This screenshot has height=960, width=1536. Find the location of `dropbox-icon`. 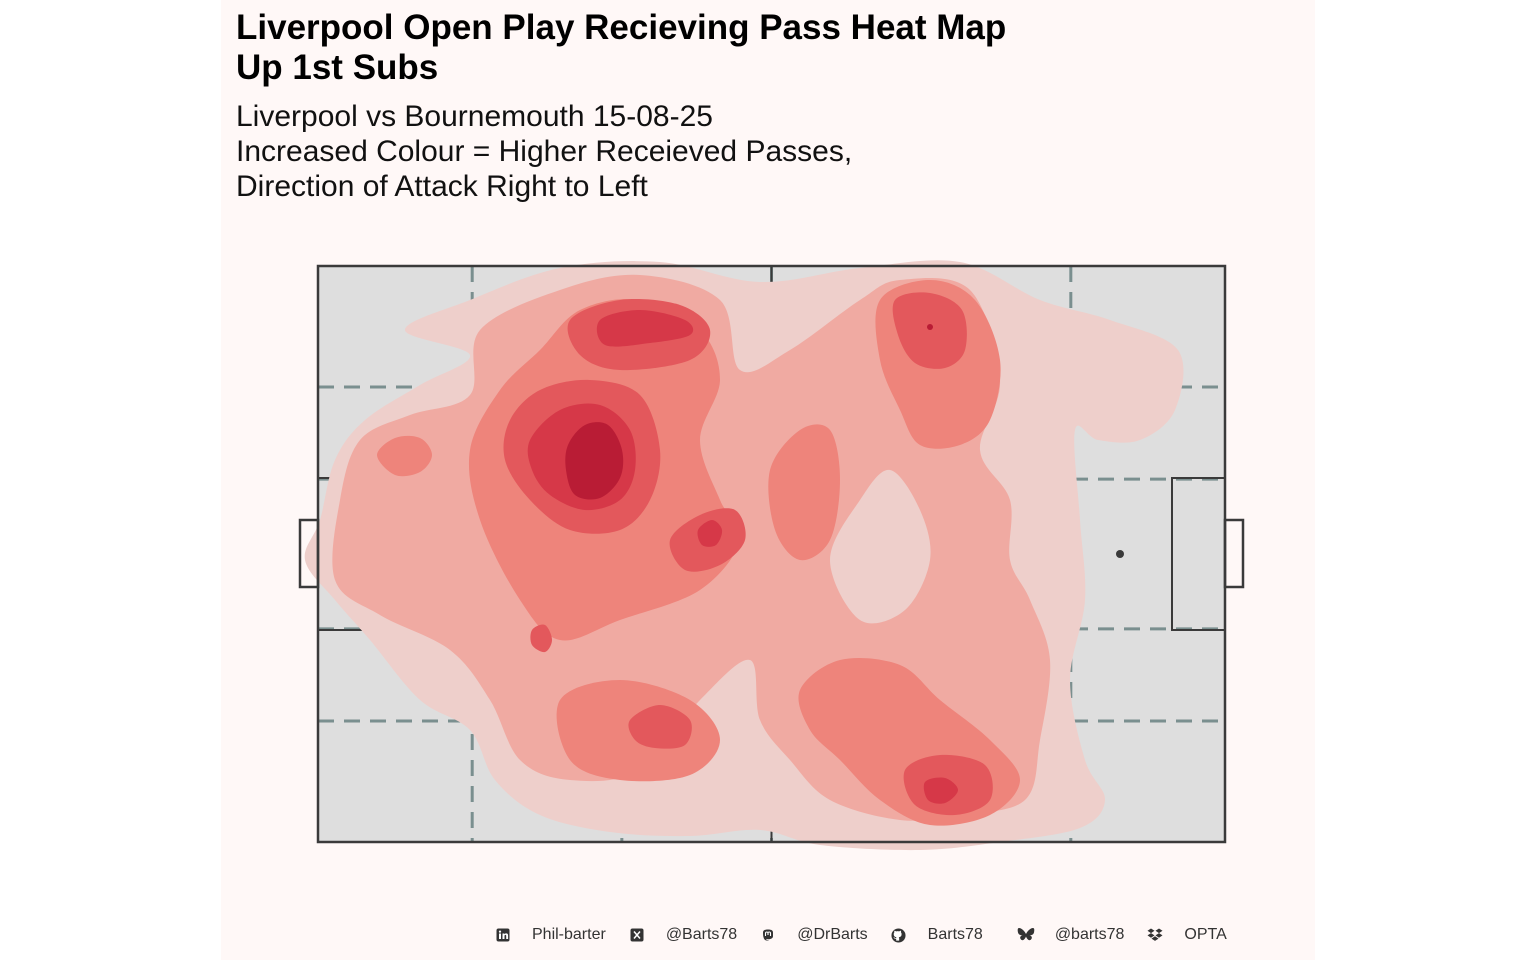

dropbox-icon is located at coordinates (1155, 935).